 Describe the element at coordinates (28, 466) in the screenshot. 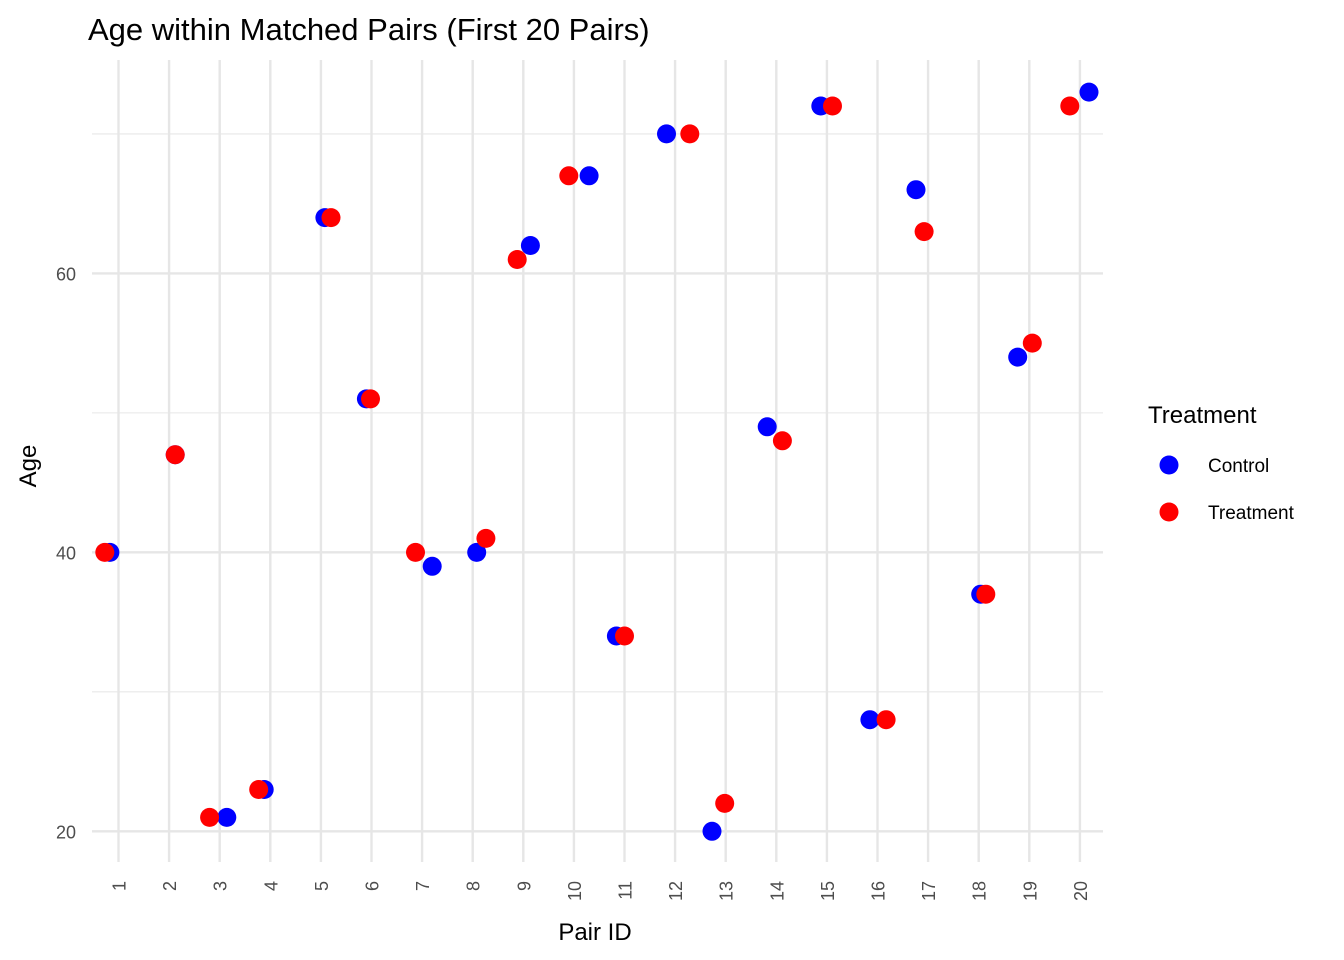

I see `y-axis-title: Age` at that location.